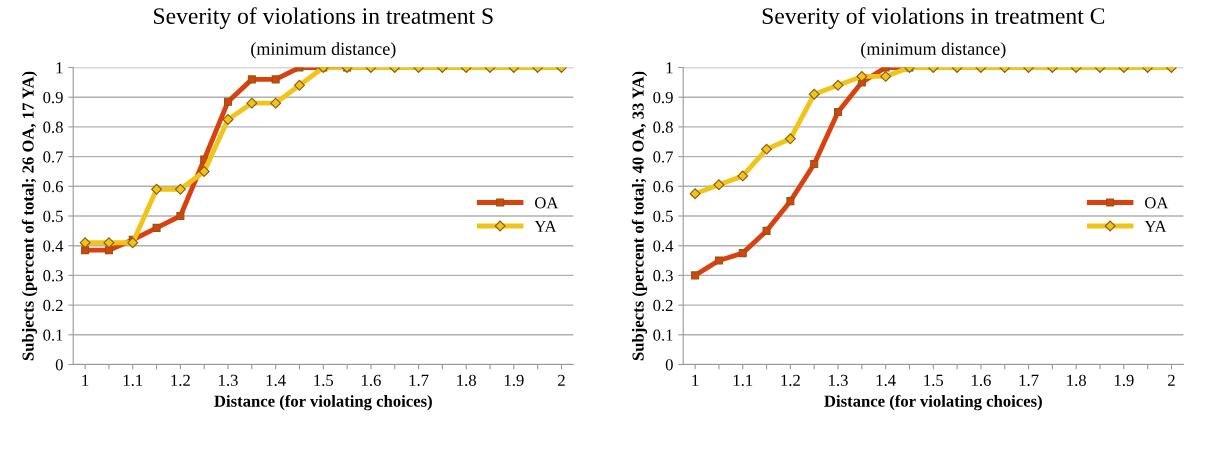 The height and width of the screenshot is (450, 1220). I want to click on chart-title: Severity of violations in treatment C, so click(933, 18).